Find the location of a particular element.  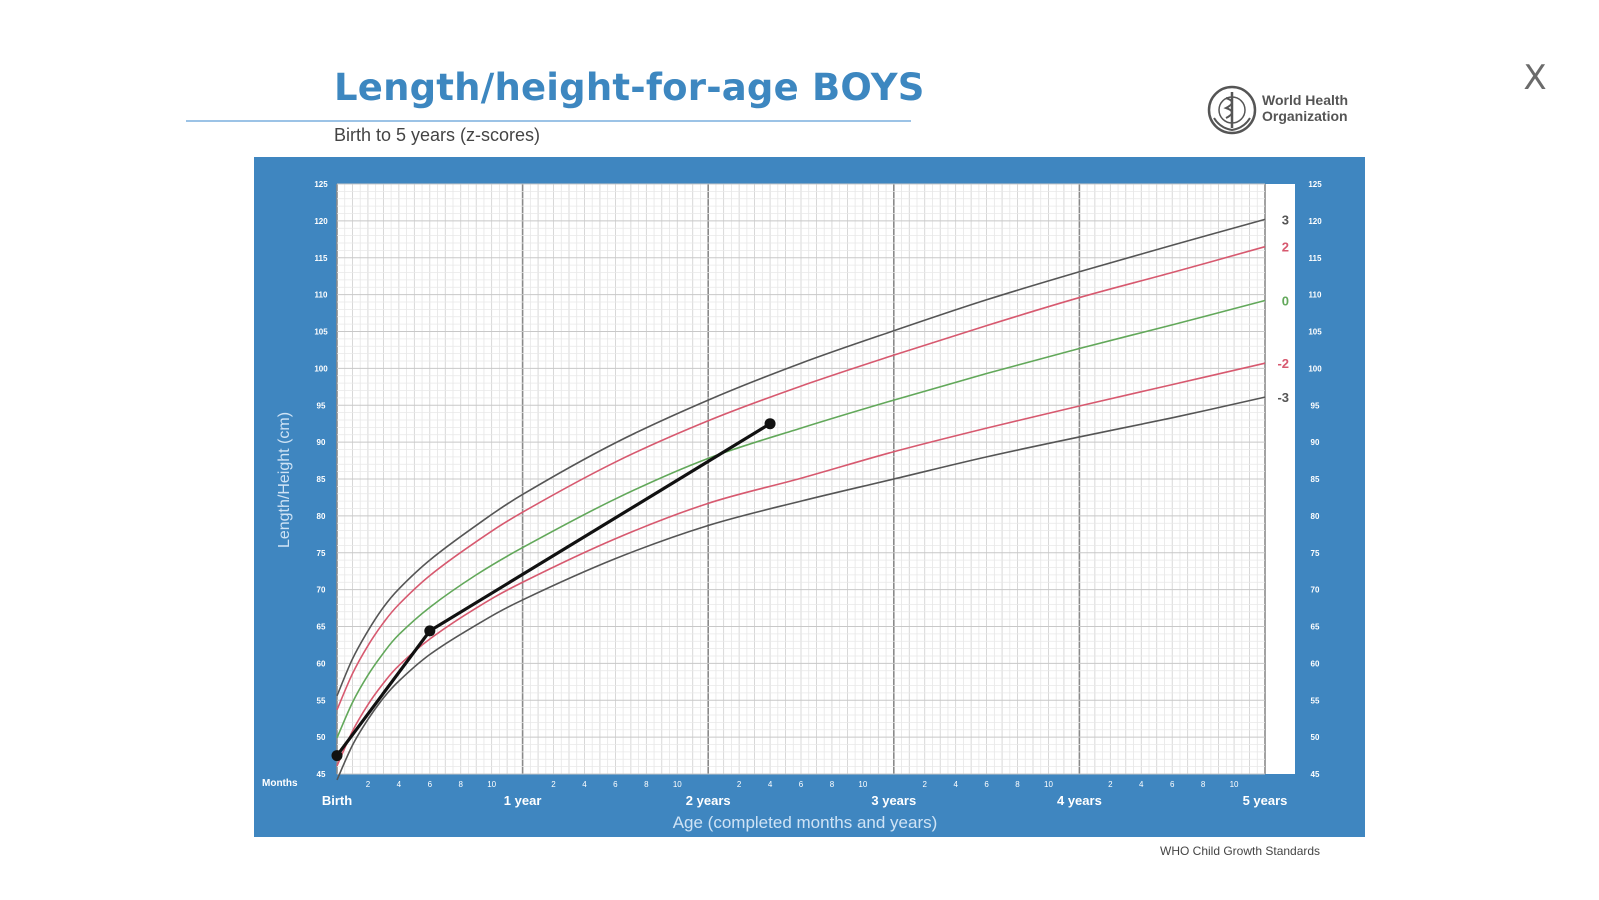

y-tick-label-left: 125 is located at coordinates (321, 184).